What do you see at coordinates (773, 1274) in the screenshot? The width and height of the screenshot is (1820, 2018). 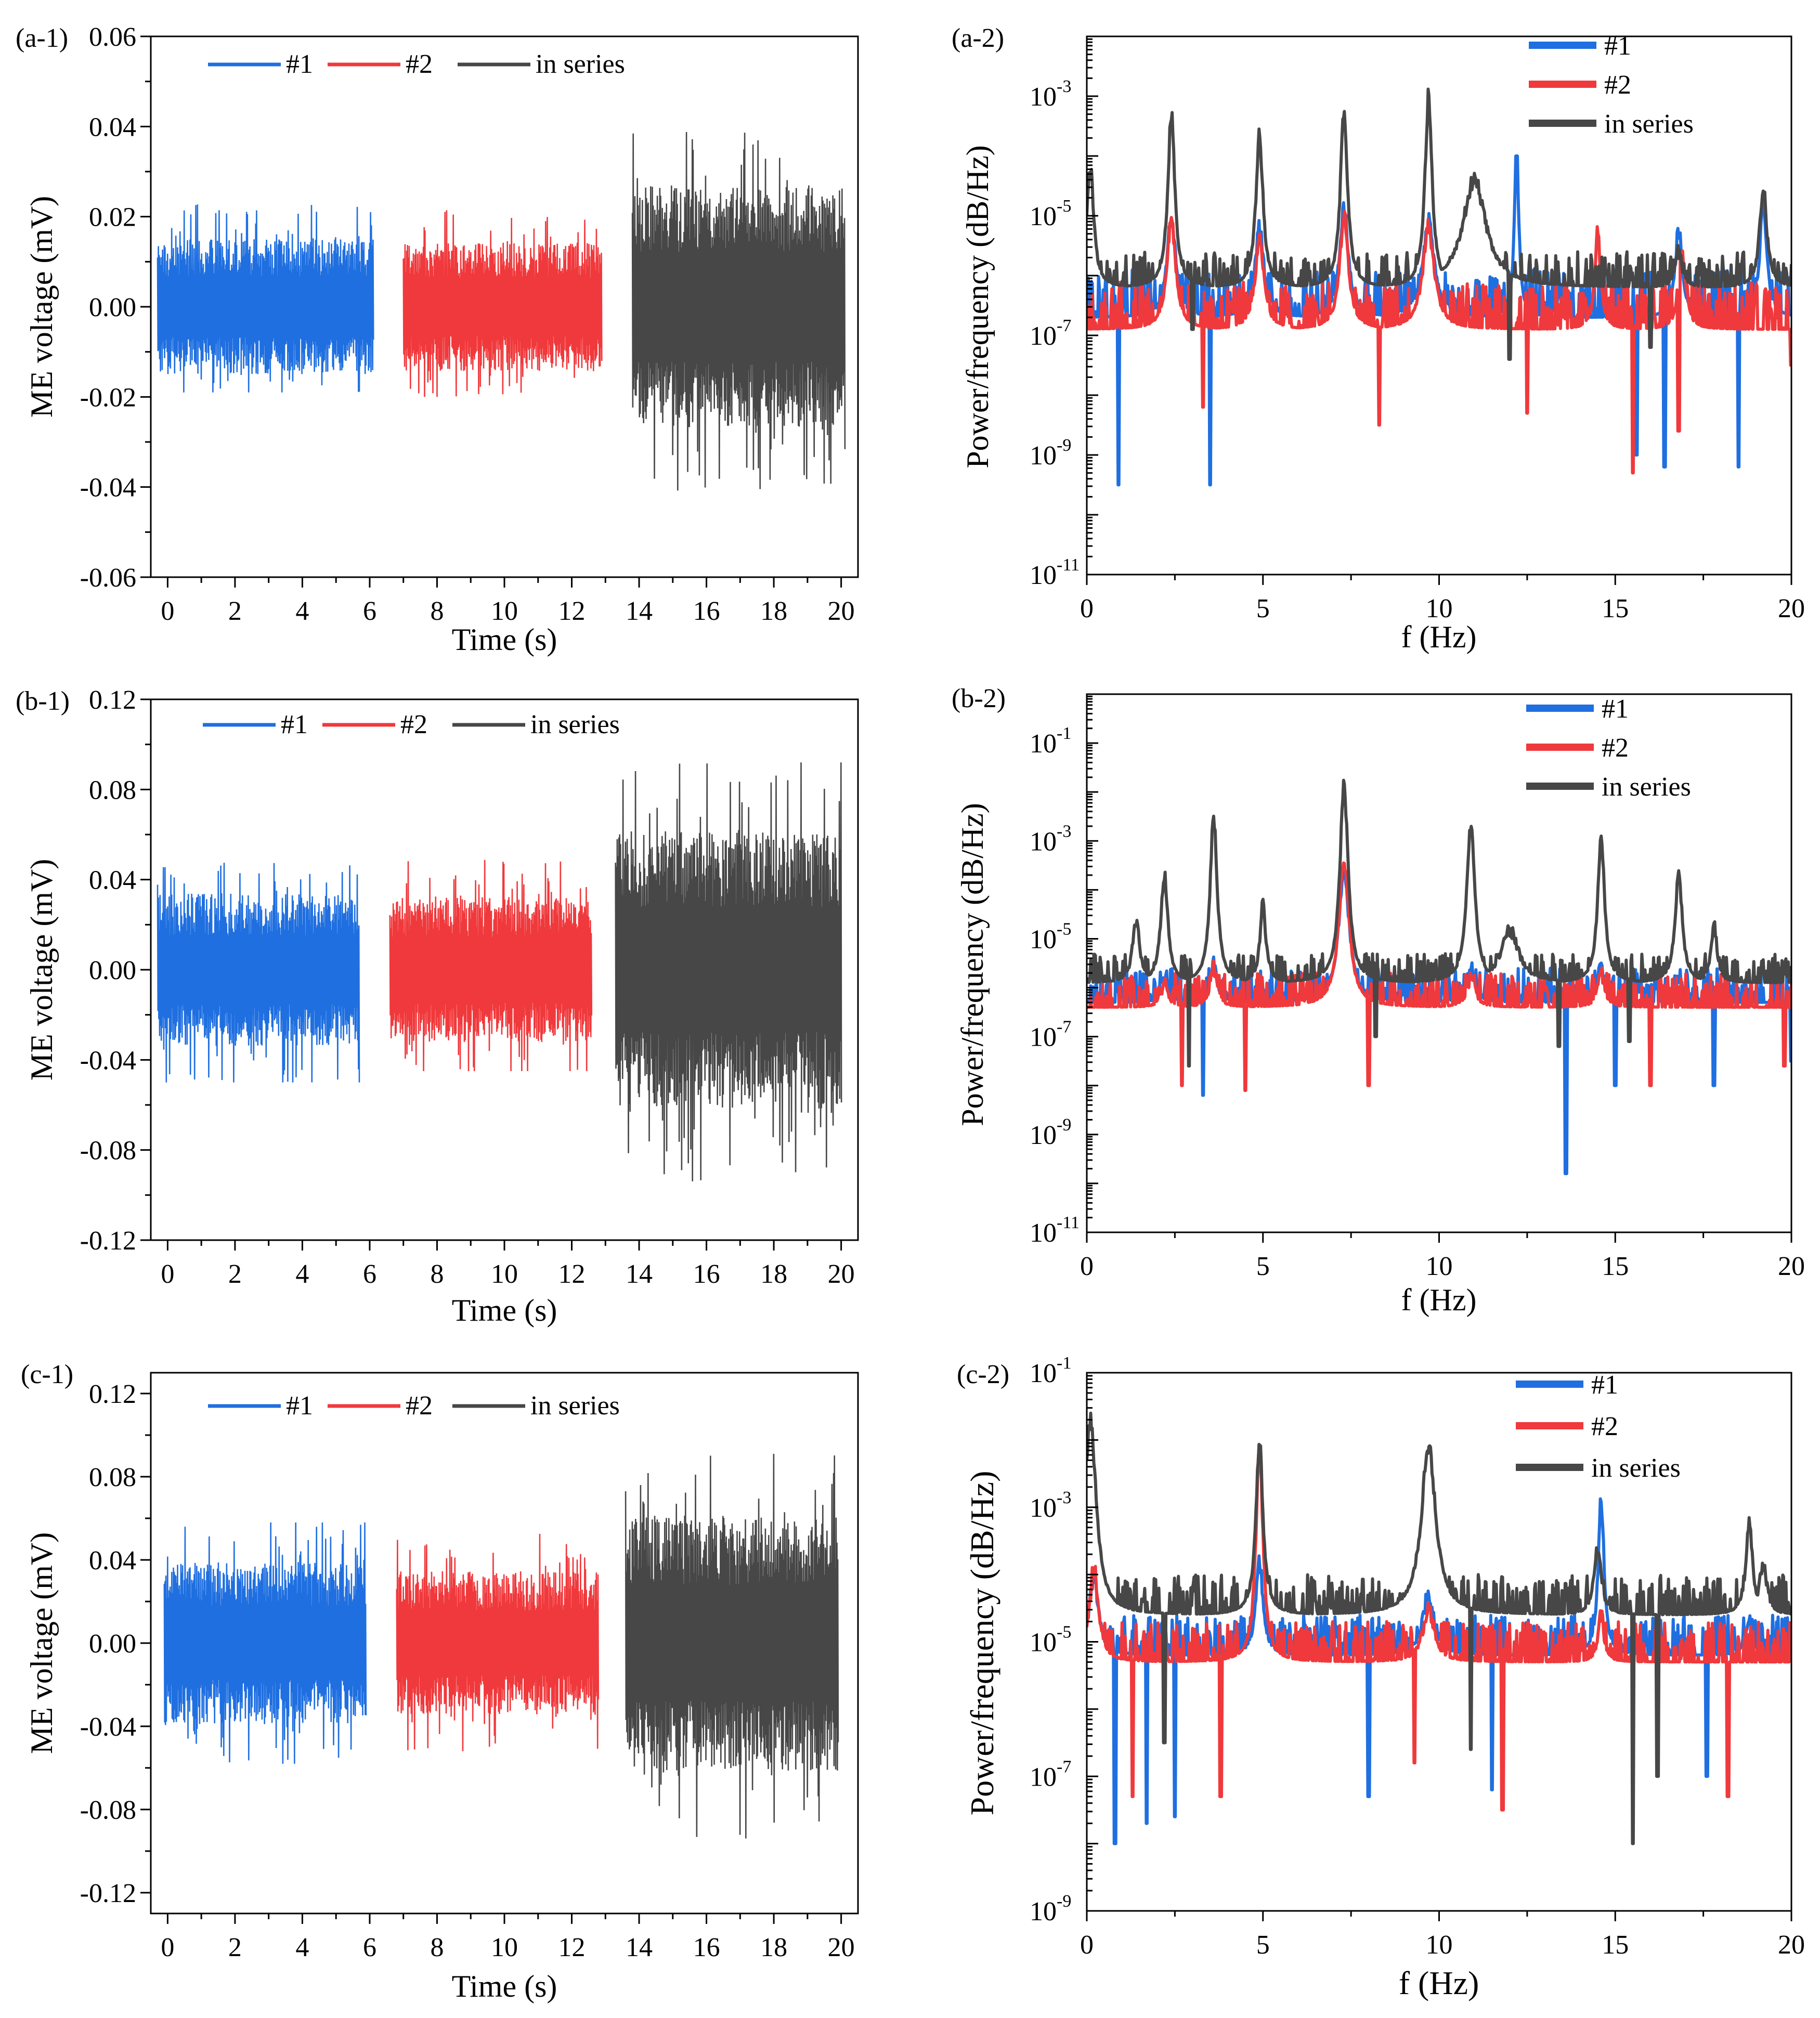 I see `xtick-label-b1-9: 18` at bounding box center [773, 1274].